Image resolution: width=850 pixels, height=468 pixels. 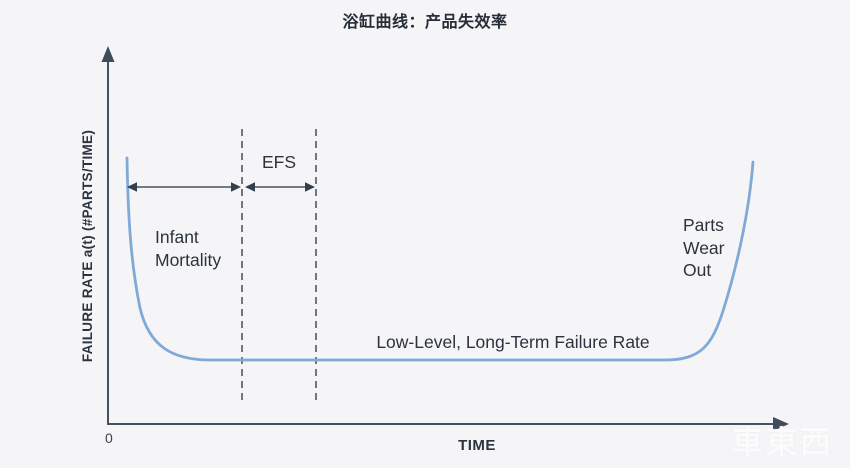 What do you see at coordinates (132, 187) in the screenshot?
I see `arrow-left-head-icon` at bounding box center [132, 187].